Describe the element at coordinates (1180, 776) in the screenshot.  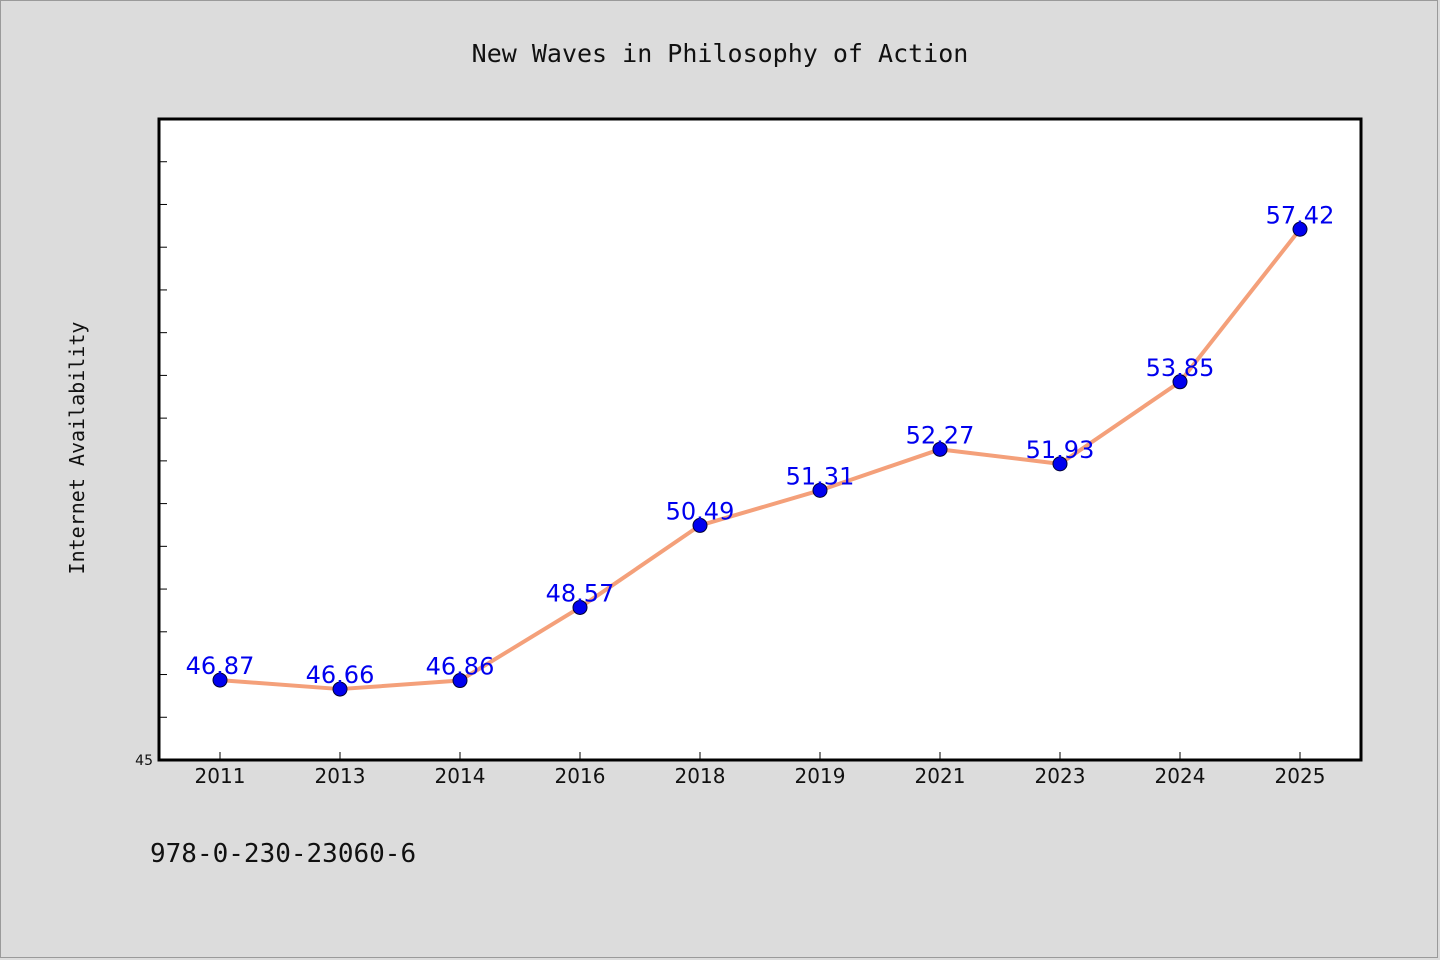
I see `x-tick-label: 2024` at that location.